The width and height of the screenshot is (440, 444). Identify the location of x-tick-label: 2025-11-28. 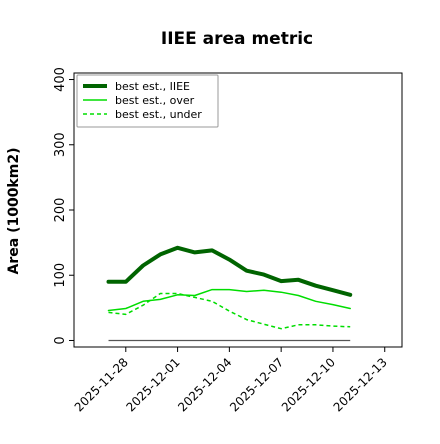
(101, 384).